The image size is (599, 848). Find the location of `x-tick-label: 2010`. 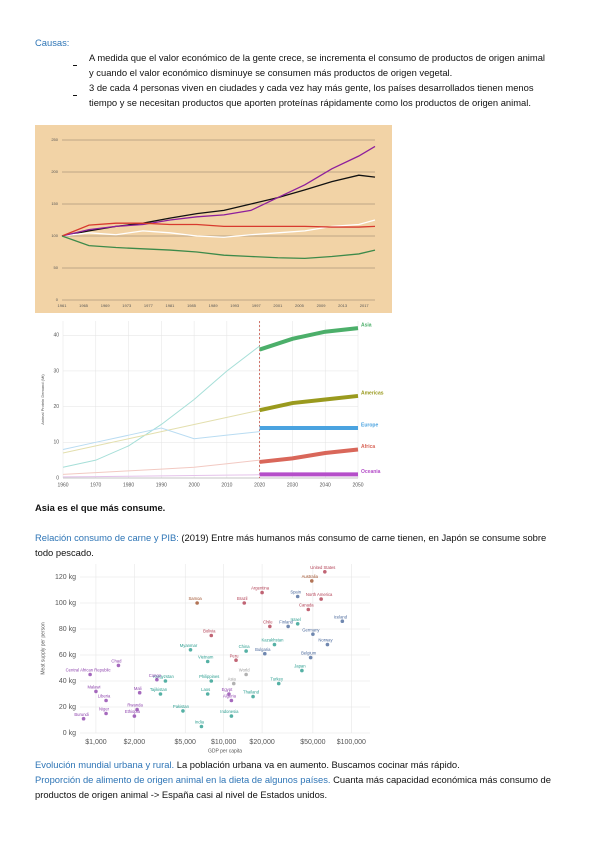

x-tick-label: 2010 is located at coordinates (226, 485).